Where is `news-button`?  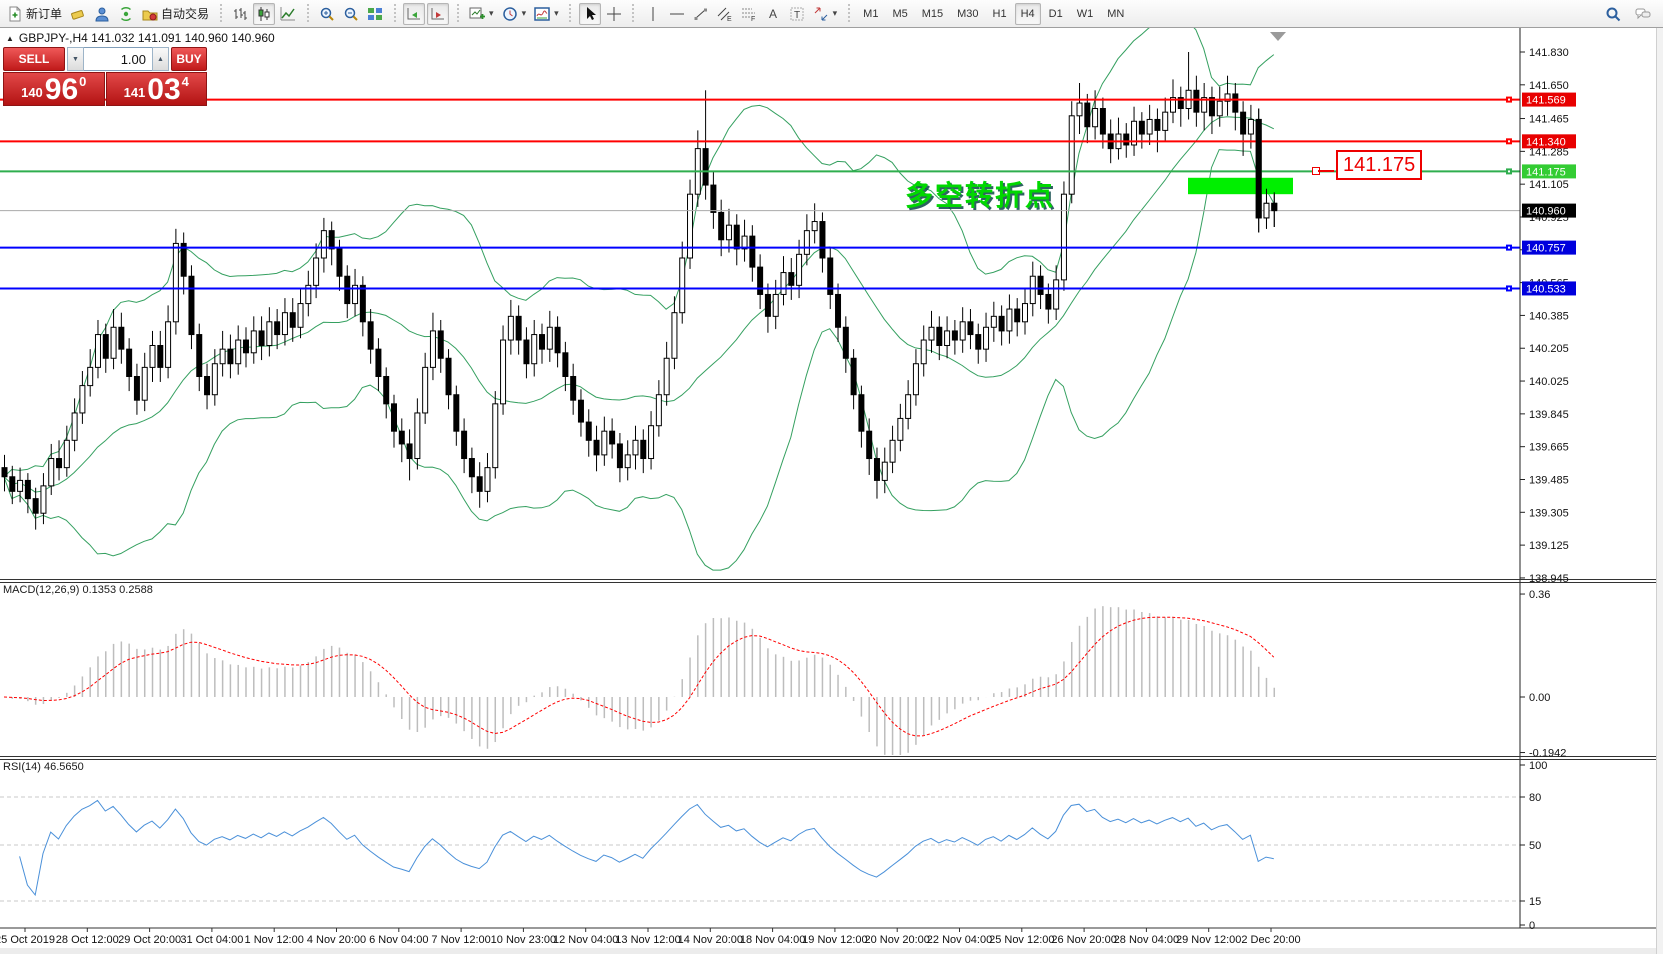
news-button is located at coordinates (126, 14).